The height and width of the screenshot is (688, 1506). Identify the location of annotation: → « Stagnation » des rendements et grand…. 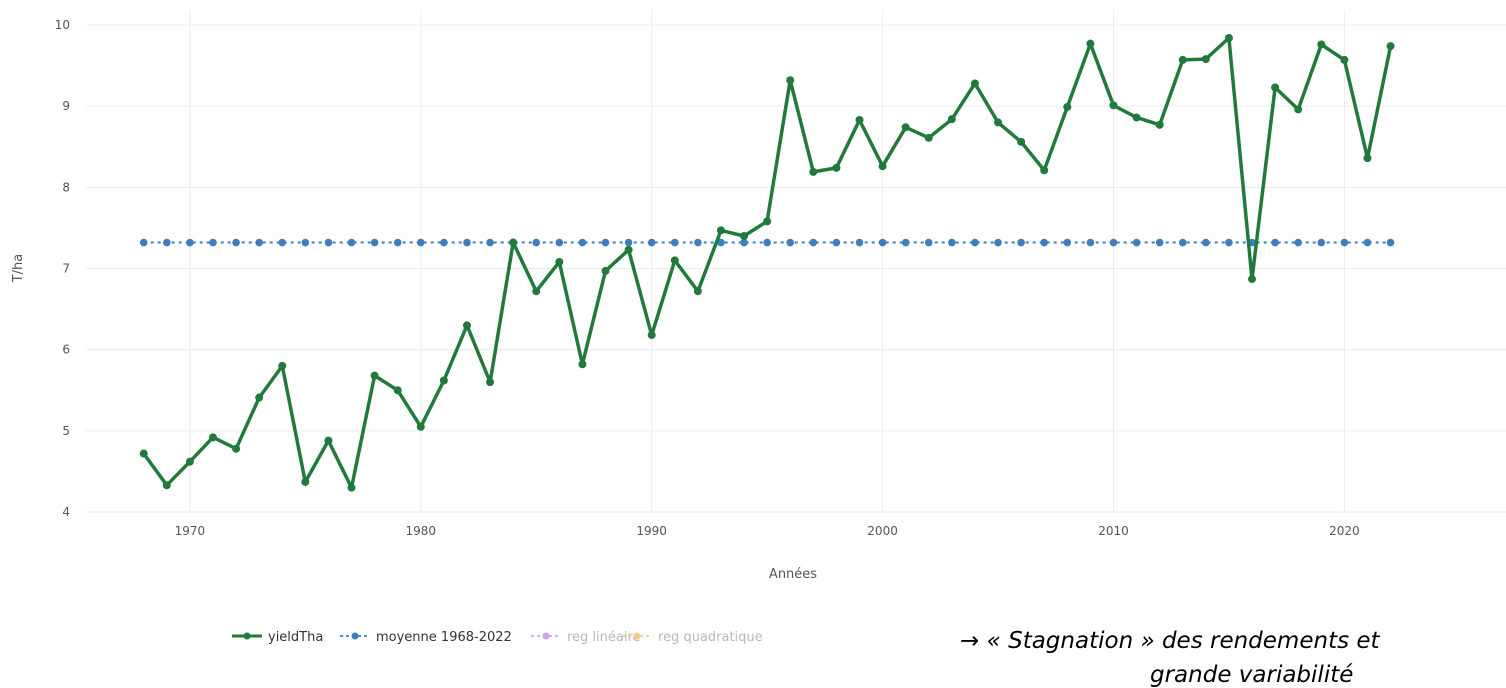
(1233, 658).